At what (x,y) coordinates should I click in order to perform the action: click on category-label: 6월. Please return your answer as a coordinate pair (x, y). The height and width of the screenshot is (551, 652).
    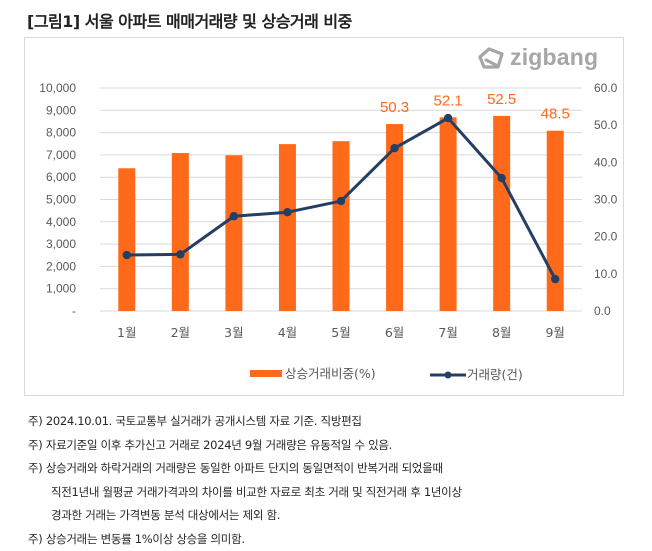
    Looking at the image, I should click on (394, 332).